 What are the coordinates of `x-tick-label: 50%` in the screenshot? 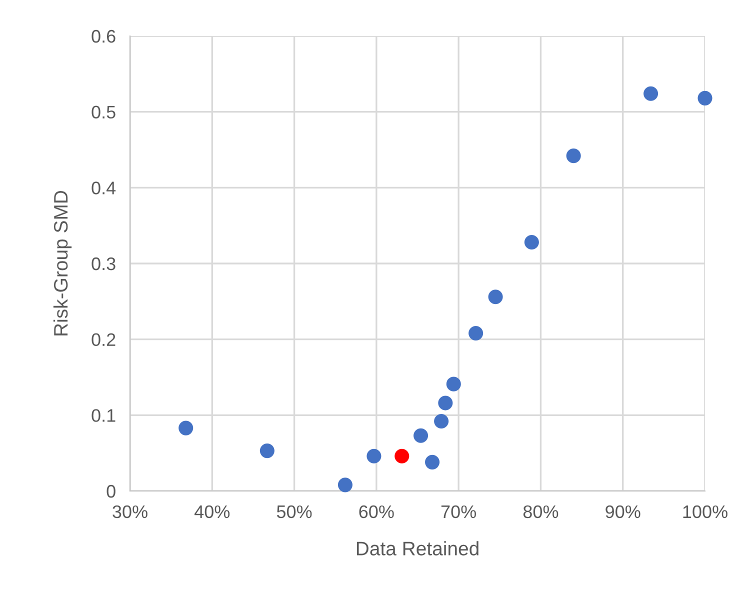 It's located at (294, 511).